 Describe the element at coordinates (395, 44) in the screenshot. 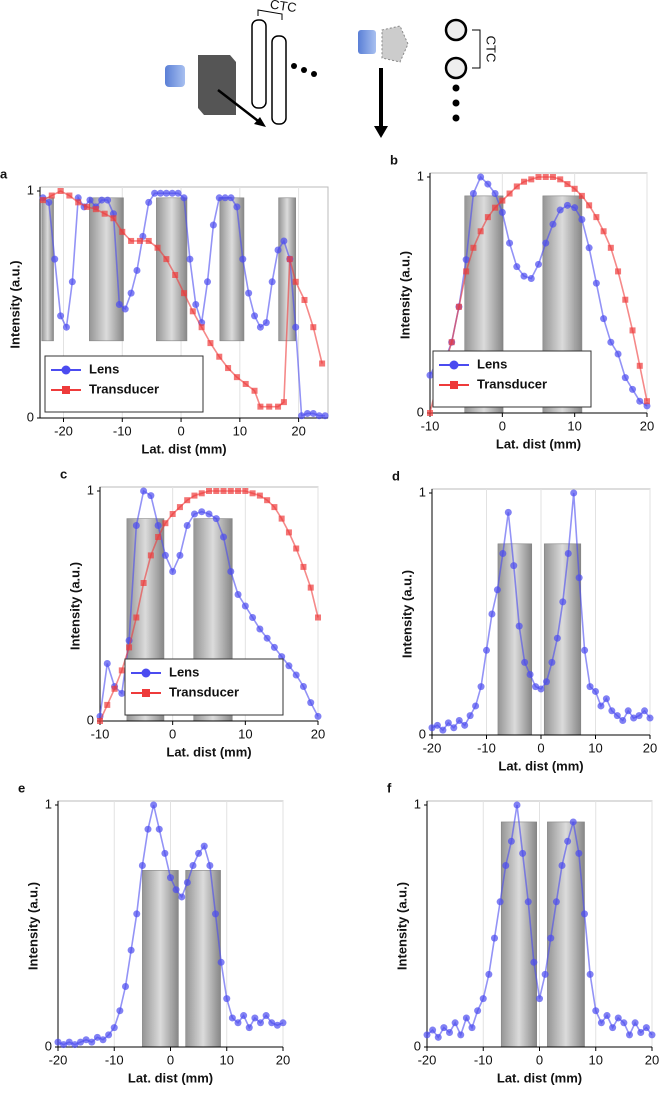

I see `lens-shape` at that location.